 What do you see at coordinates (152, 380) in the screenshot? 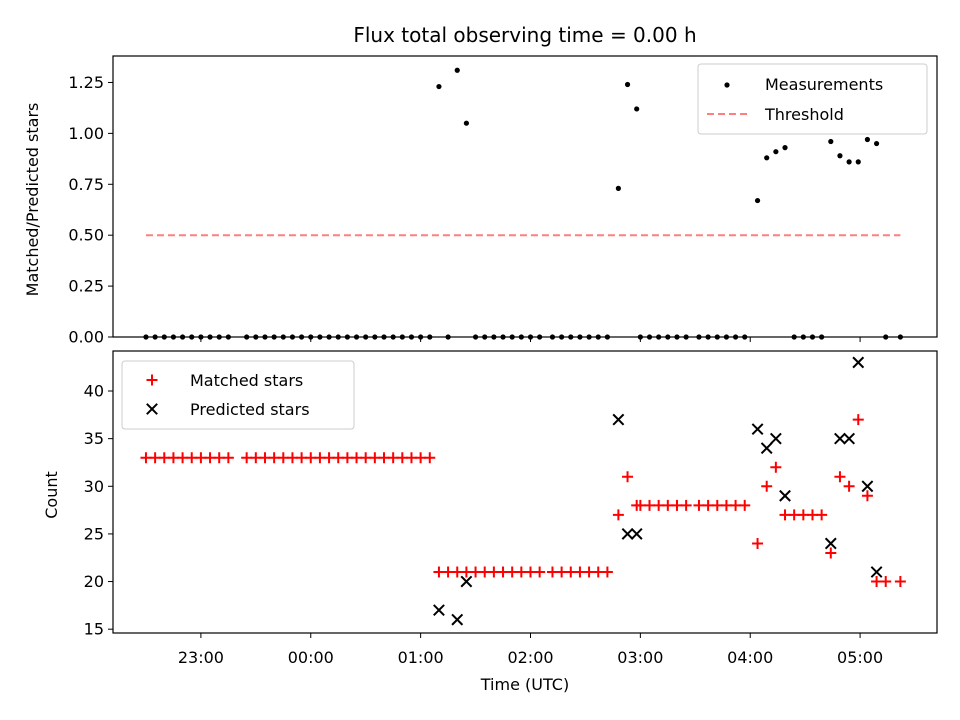
I see `legend-marker-matched` at bounding box center [152, 380].